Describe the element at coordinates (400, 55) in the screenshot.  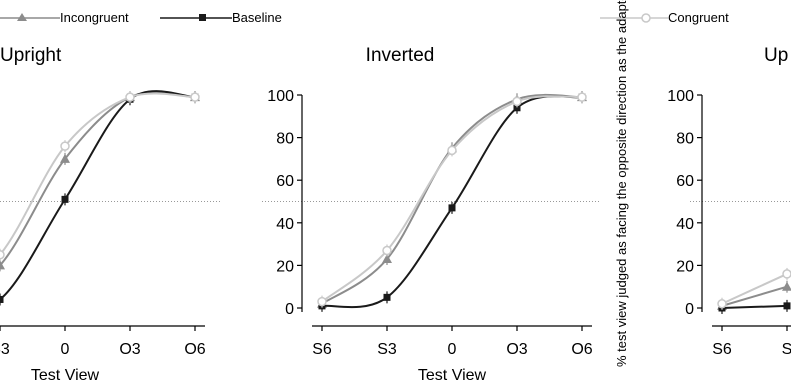
I see `panel-title: Inverted` at that location.